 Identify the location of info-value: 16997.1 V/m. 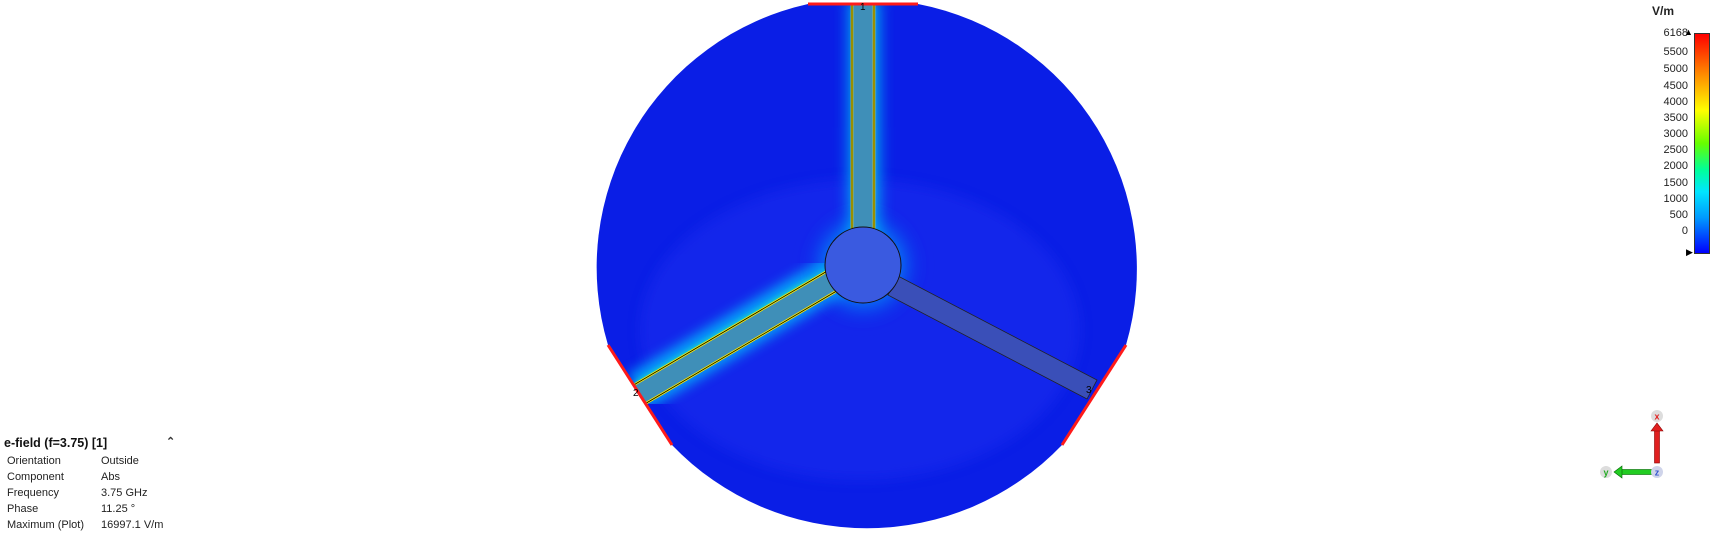
(132, 525).